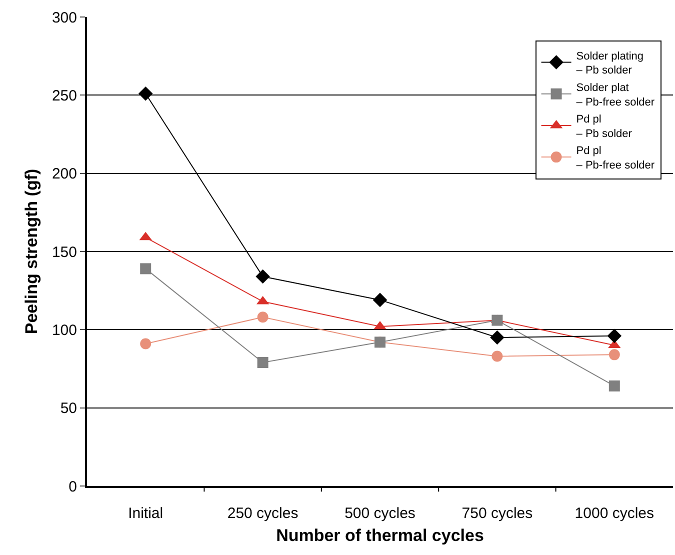 Image resolution: width=675 pixels, height=555 pixels. What do you see at coordinates (380, 513) in the screenshot?
I see `x-tick-label: 500 cycles` at bounding box center [380, 513].